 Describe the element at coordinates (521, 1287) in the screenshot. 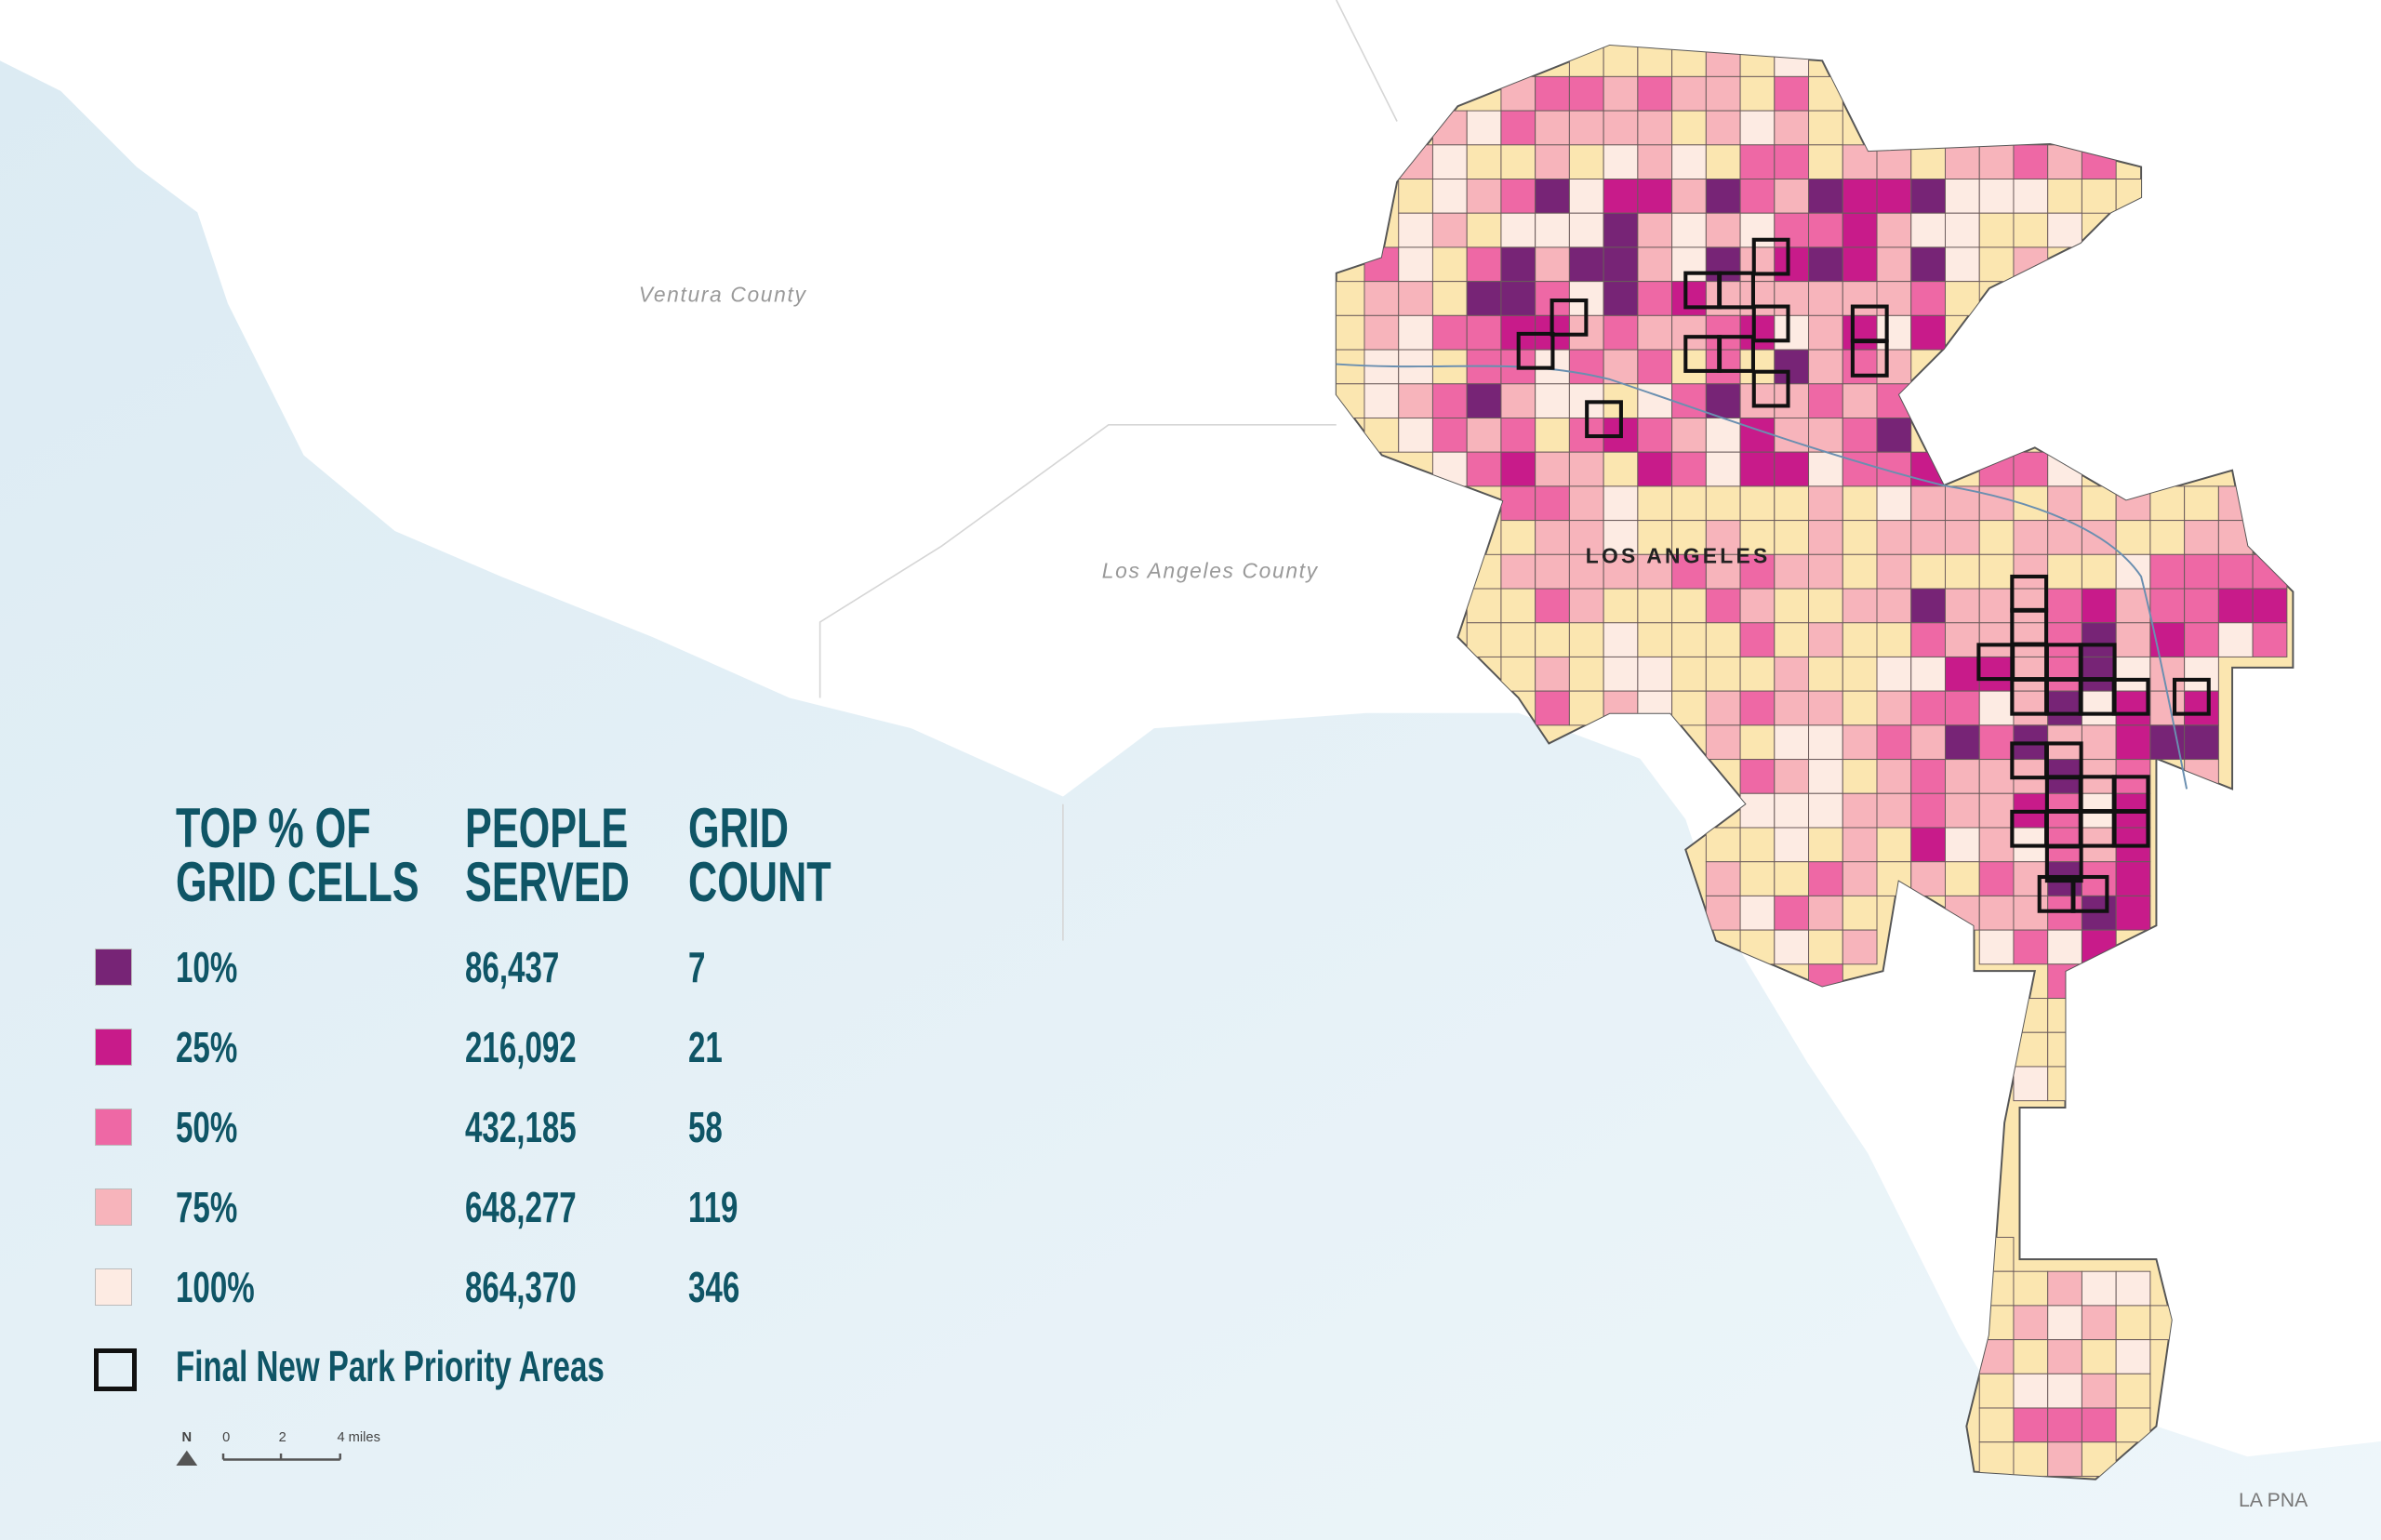

I see `legend-cell: 864,370` at that location.